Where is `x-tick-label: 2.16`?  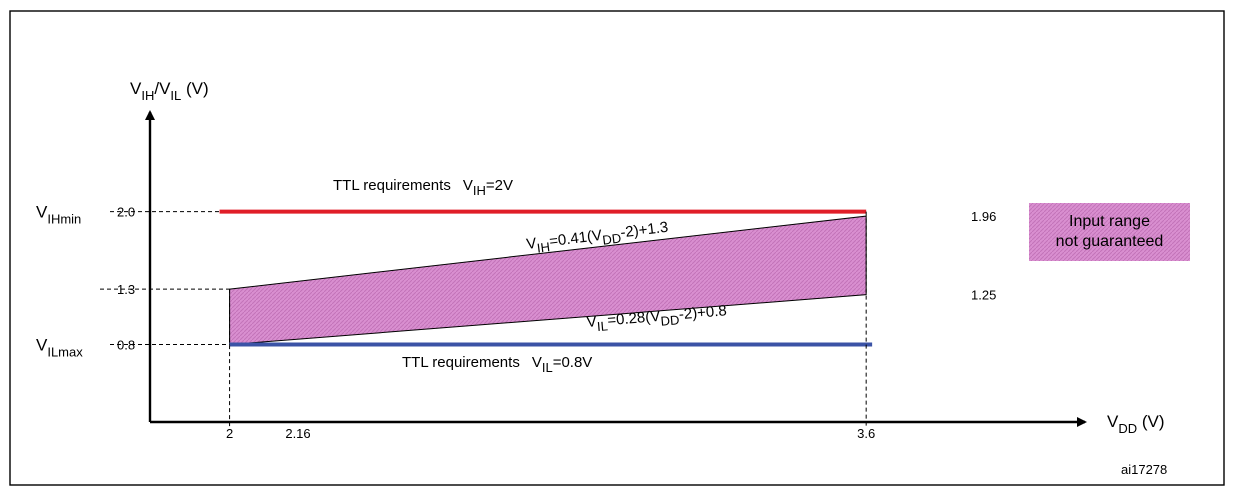
x-tick-label: 2.16 is located at coordinates (297, 433).